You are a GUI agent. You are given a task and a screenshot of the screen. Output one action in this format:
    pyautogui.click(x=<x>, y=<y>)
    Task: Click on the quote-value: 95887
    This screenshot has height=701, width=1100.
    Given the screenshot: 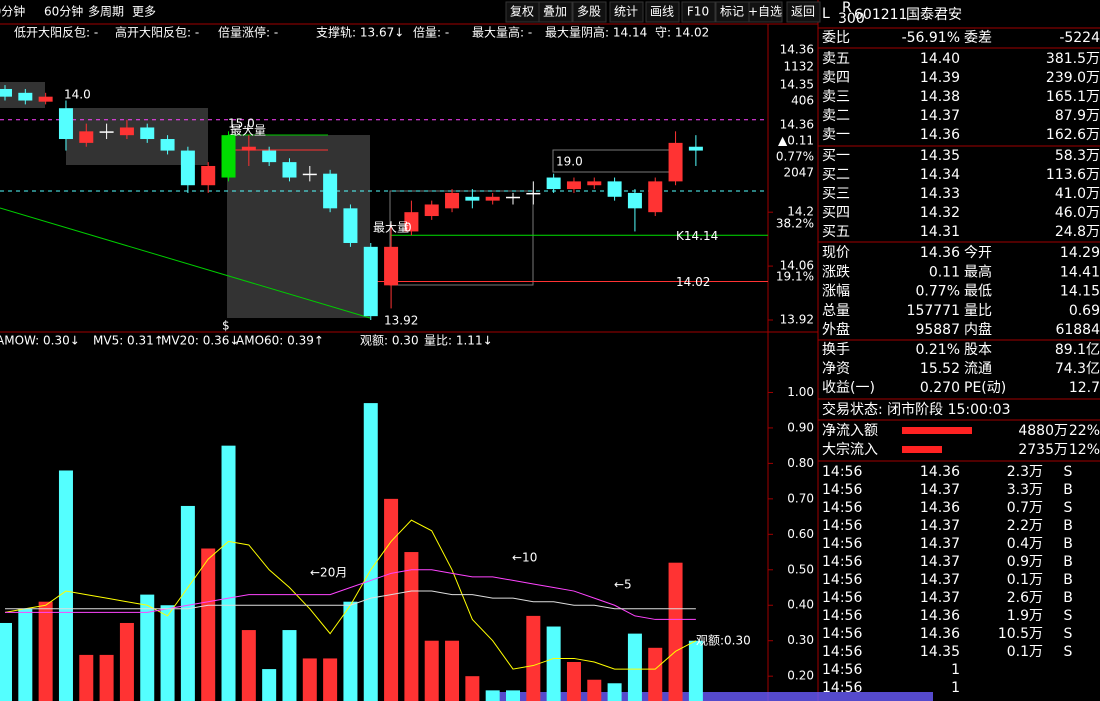 What is the action you would take?
    pyautogui.click(x=937, y=330)
    